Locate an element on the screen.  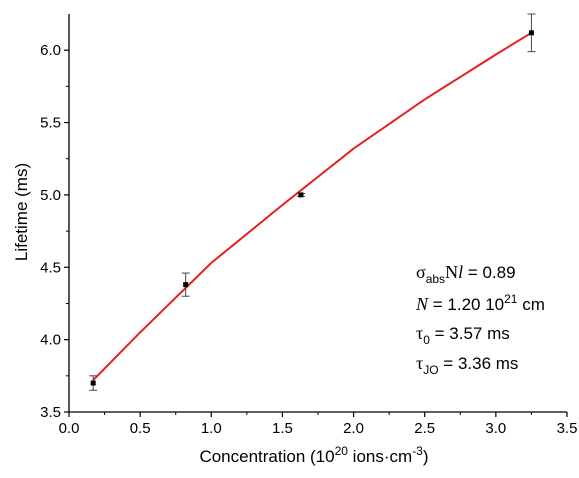
y-tick-label: 5.0 is located at coordinates (50, 195).